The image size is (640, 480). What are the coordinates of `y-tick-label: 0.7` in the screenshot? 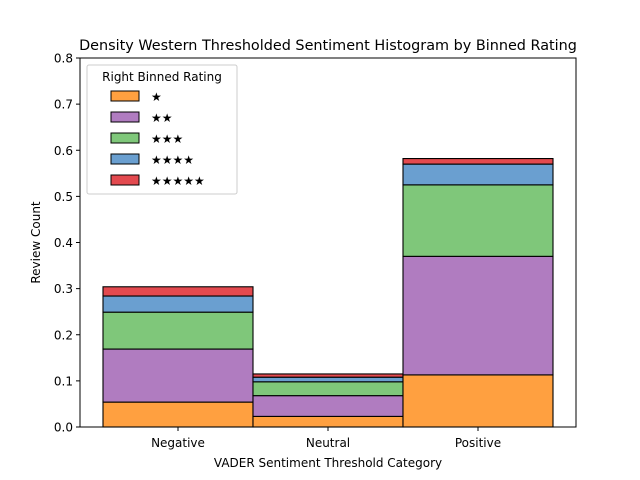 It's located at (63, 105).